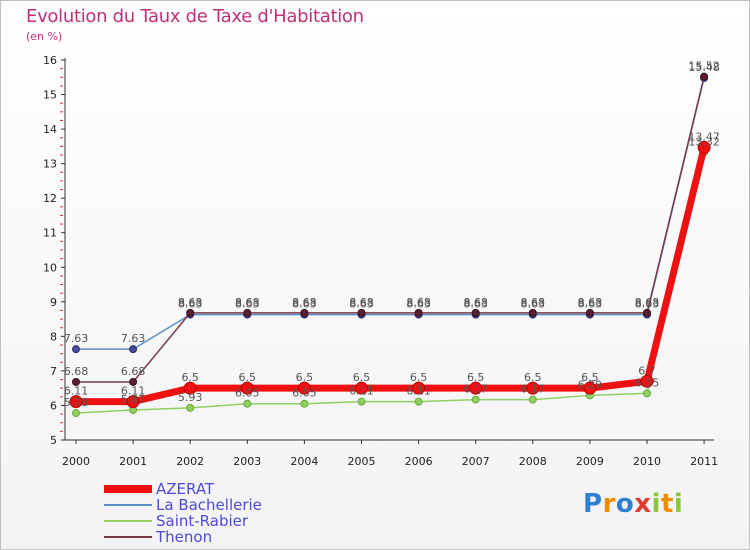 This screenshot has width=750, height=550. I want to click on logo-letter: t, so click(667, 504).